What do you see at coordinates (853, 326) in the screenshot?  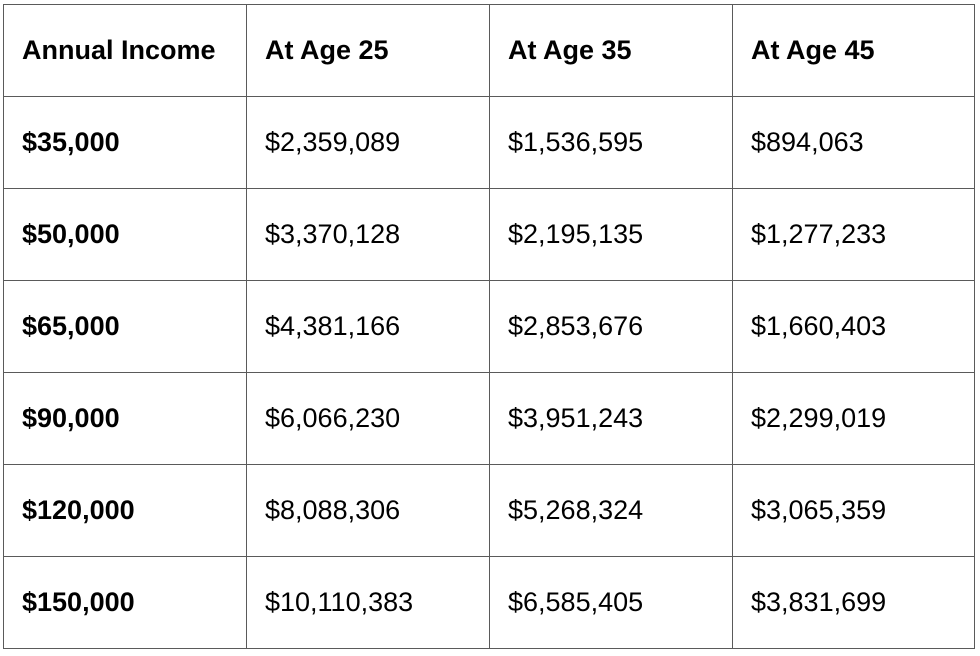 I see `value-cell-age-45: $1,660,403` at bounding box center [853, 326].